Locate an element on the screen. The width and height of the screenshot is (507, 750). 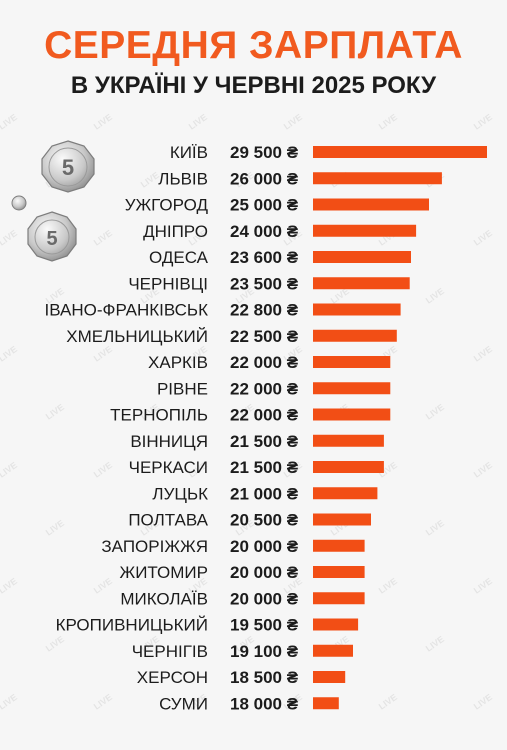
category-label: ХЕРСОН is located at coordinates (172, 677).